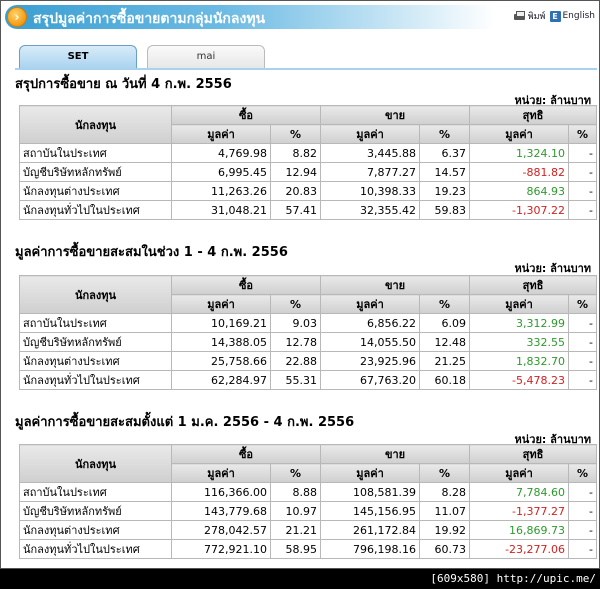 The height and width of the screenshot is (589, 600). I want to click on buy-value-cell: 14,388.05, so click(221, 342).